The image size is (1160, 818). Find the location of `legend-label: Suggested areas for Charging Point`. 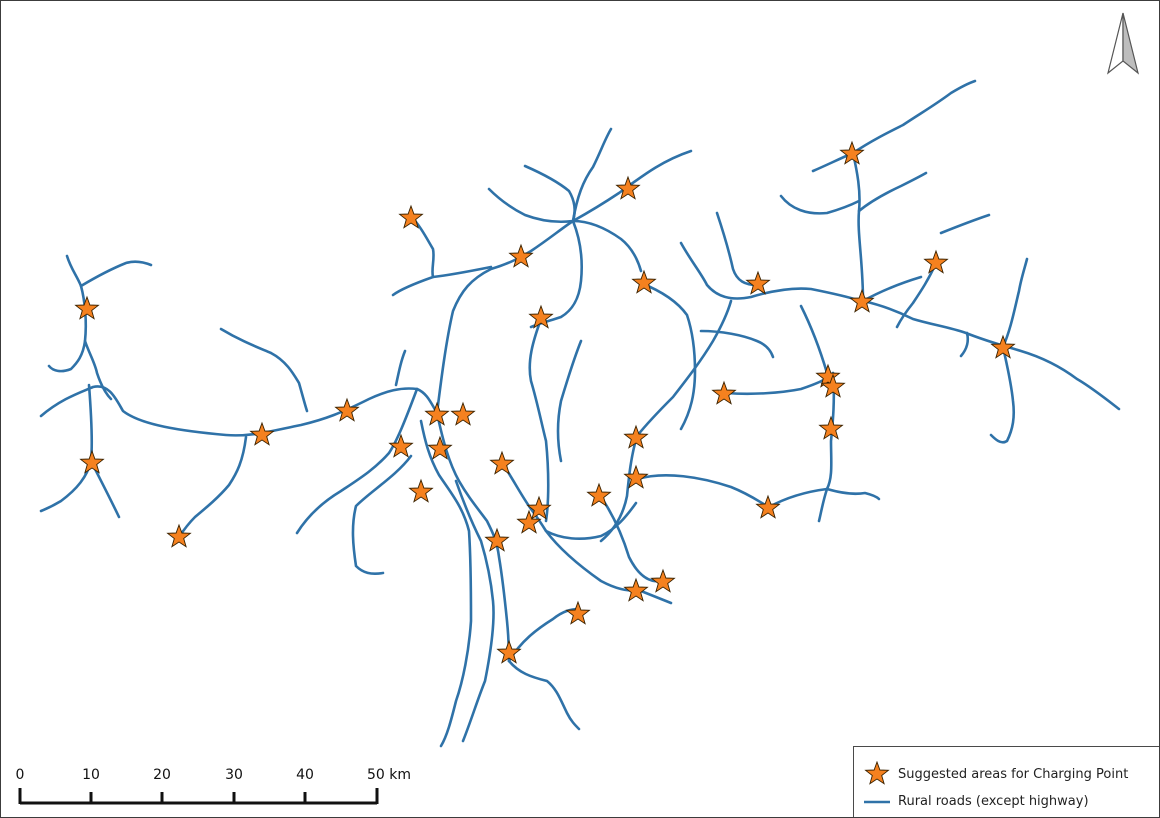

legend-label: Suggested areas for Charging Point is located at coordinates (1013, 774).